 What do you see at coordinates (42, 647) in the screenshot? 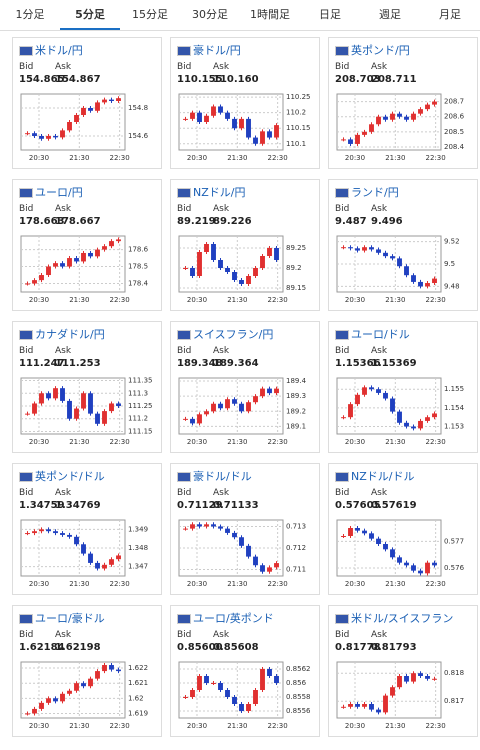
I see `bid-value: 1.62184` at bounding box center [42, 647].